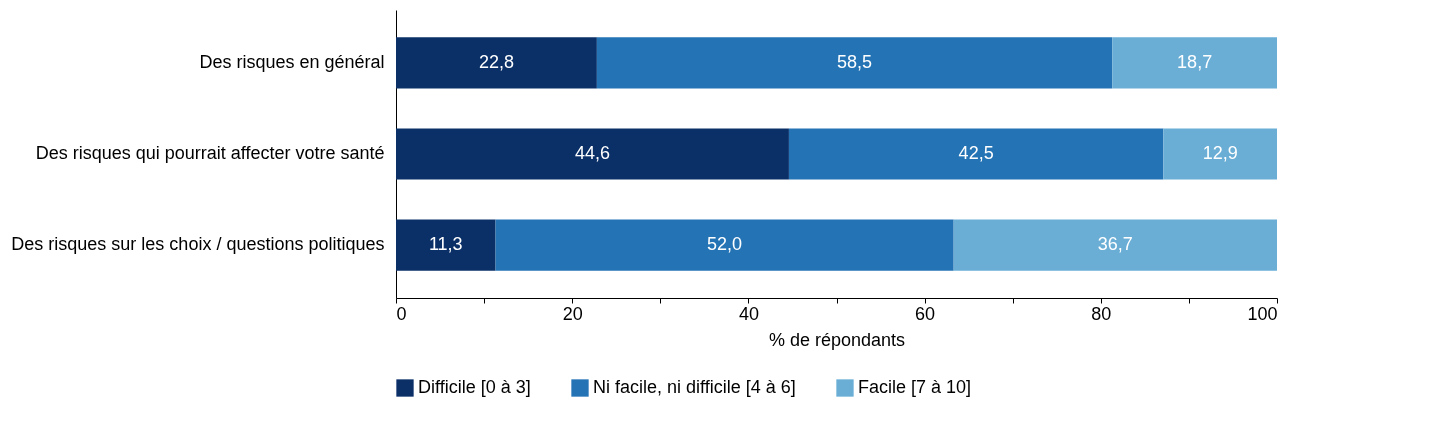 The height and width of the screenshot is (430, 1450). Describe the element at coordinates (1115, 244) in the screenshot. I see `data-label: 36,7` at that location.